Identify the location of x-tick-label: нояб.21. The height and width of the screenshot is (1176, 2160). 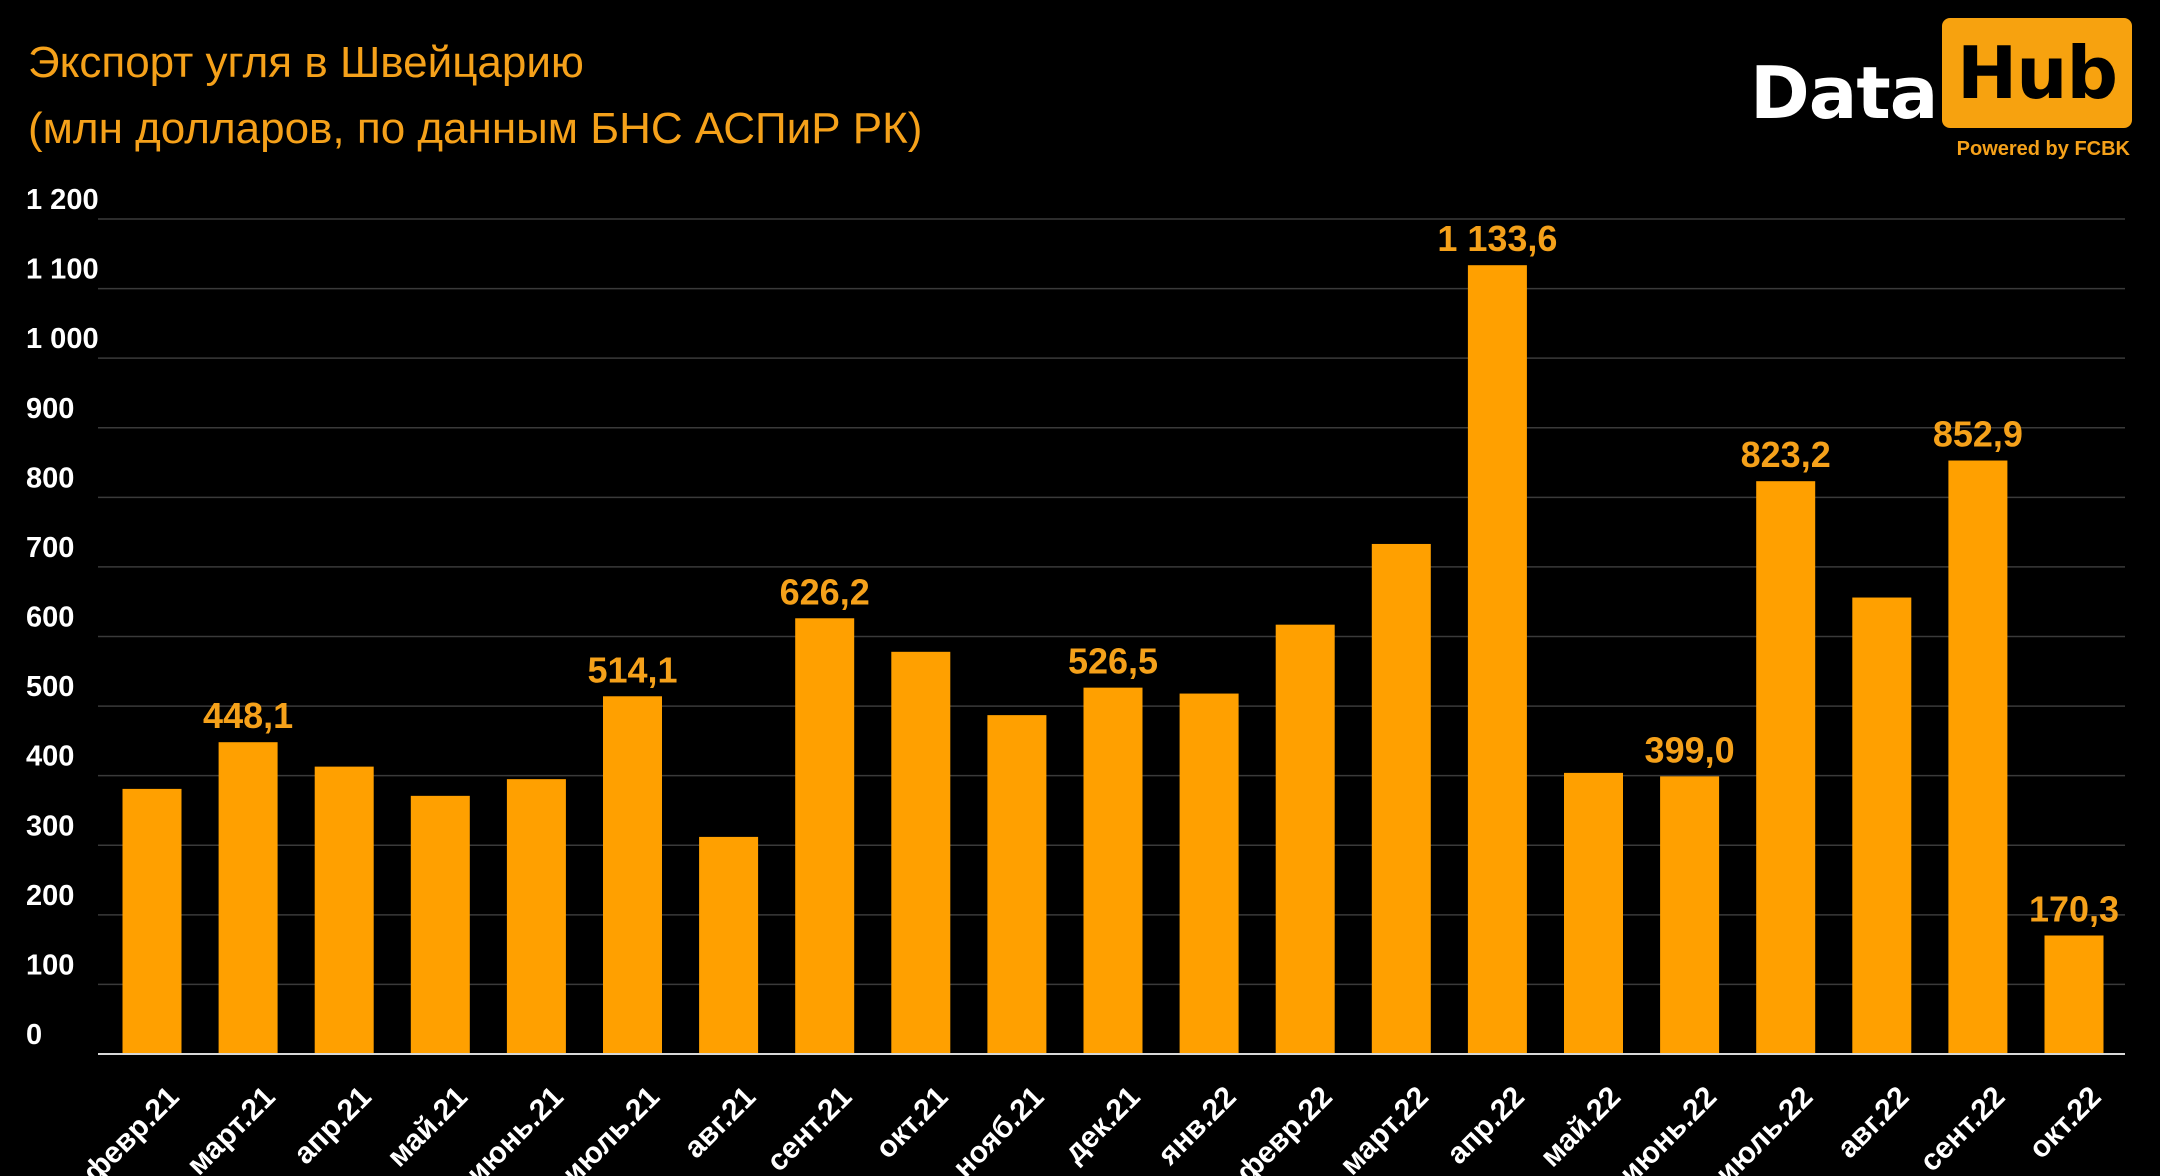
(999, 1128).